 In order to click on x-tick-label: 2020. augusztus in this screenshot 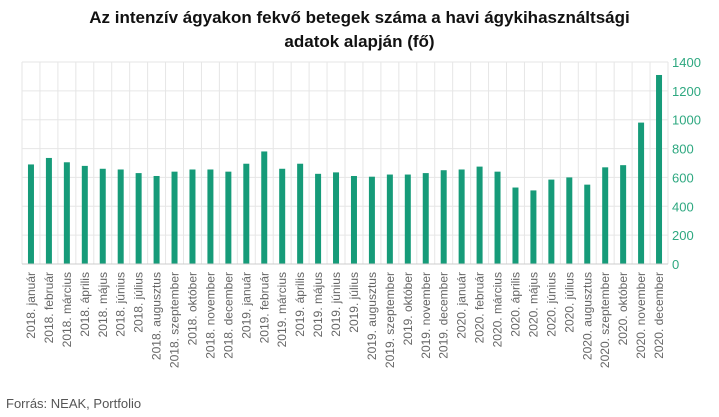, I will do `click(587, 316)`.